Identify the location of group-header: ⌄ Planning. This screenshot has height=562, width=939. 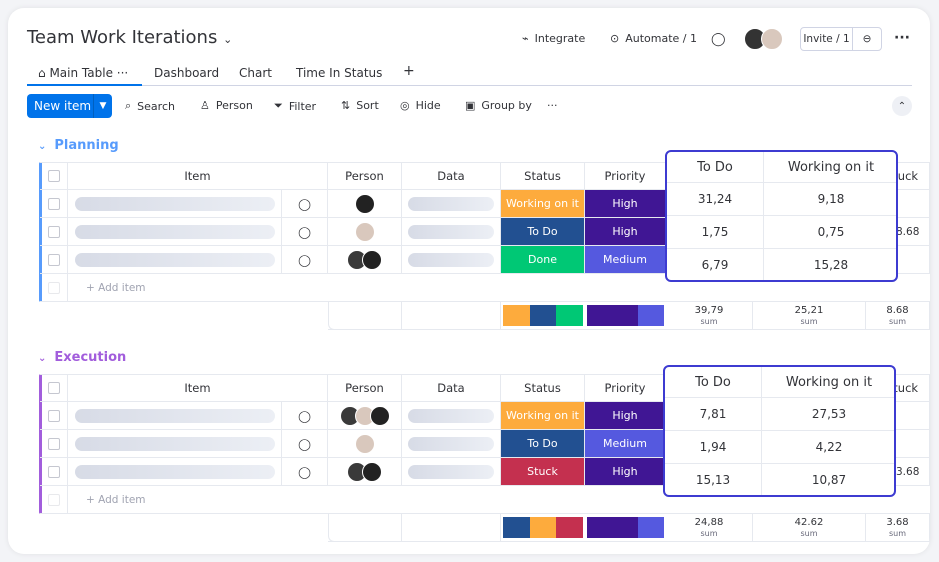
(78, 145).